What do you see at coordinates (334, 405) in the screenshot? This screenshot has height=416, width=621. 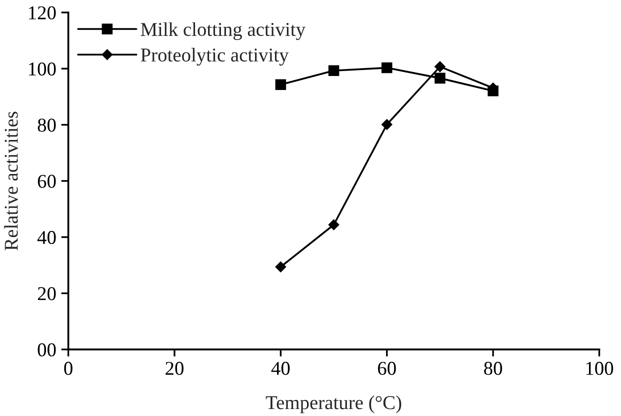 I see `x-axis-title: Temperature (°C)` at bounding box center [334, 405].